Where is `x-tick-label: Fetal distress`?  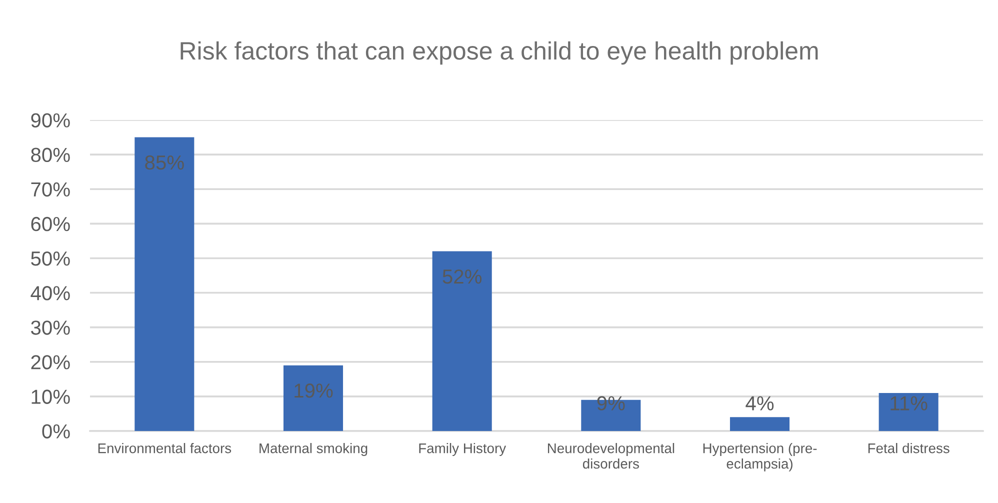
x-tick-label: Fetal distress is located at coordinates (909, 448).